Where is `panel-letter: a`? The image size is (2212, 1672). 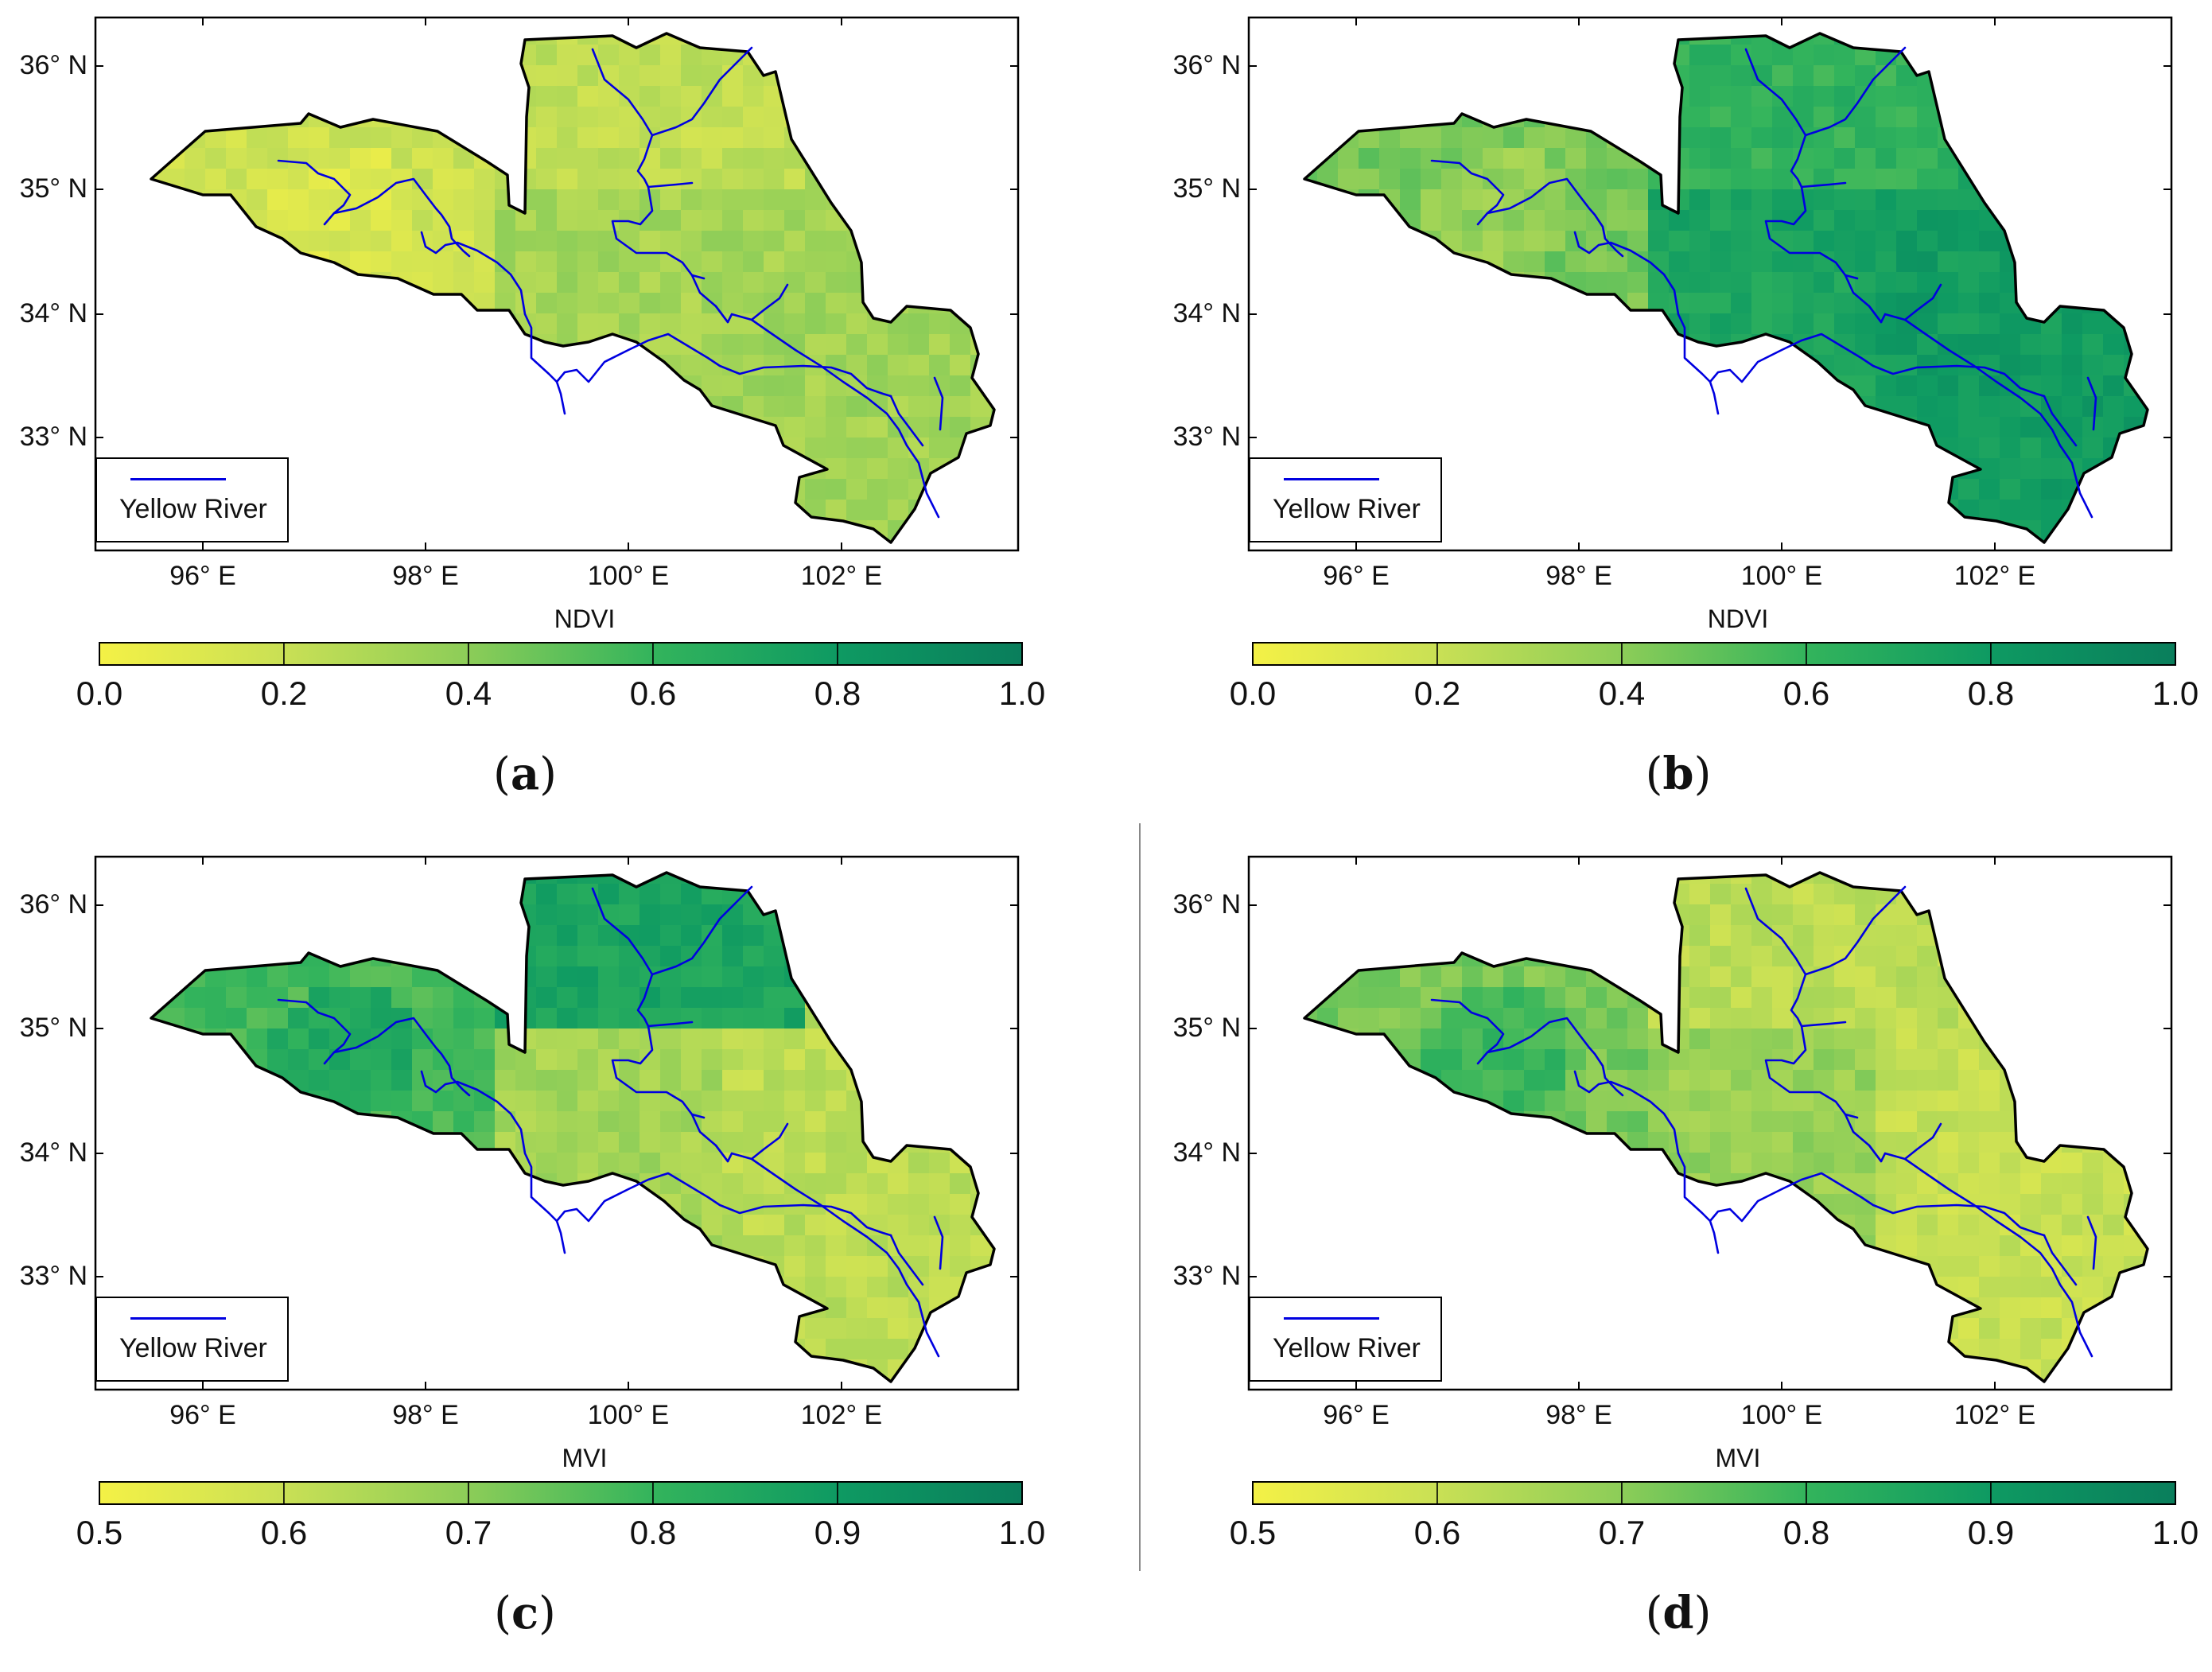 panel-letter: a is located at coordinates (525, 774).